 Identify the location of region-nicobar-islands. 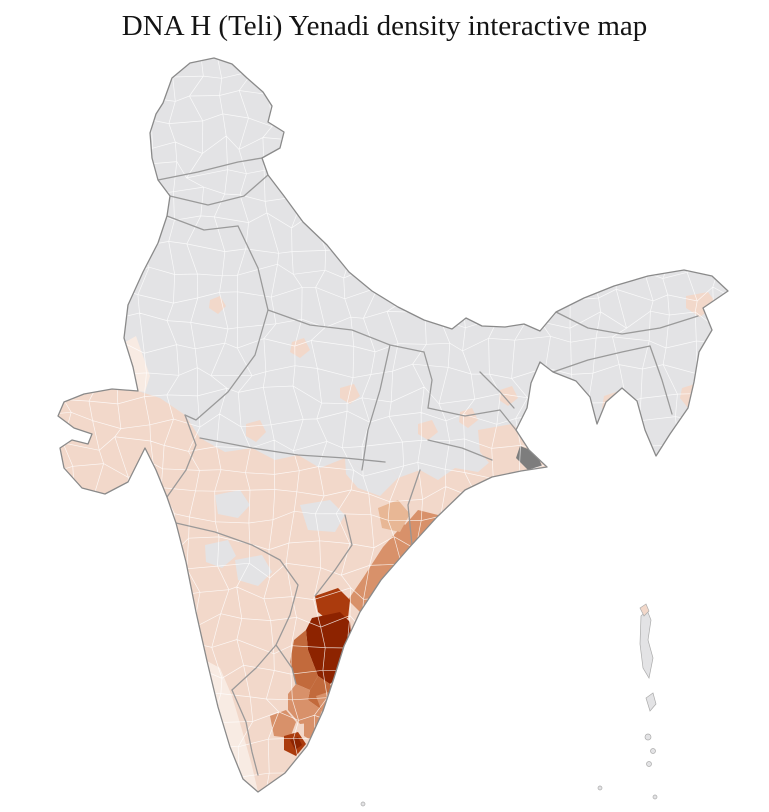
(650, 750).